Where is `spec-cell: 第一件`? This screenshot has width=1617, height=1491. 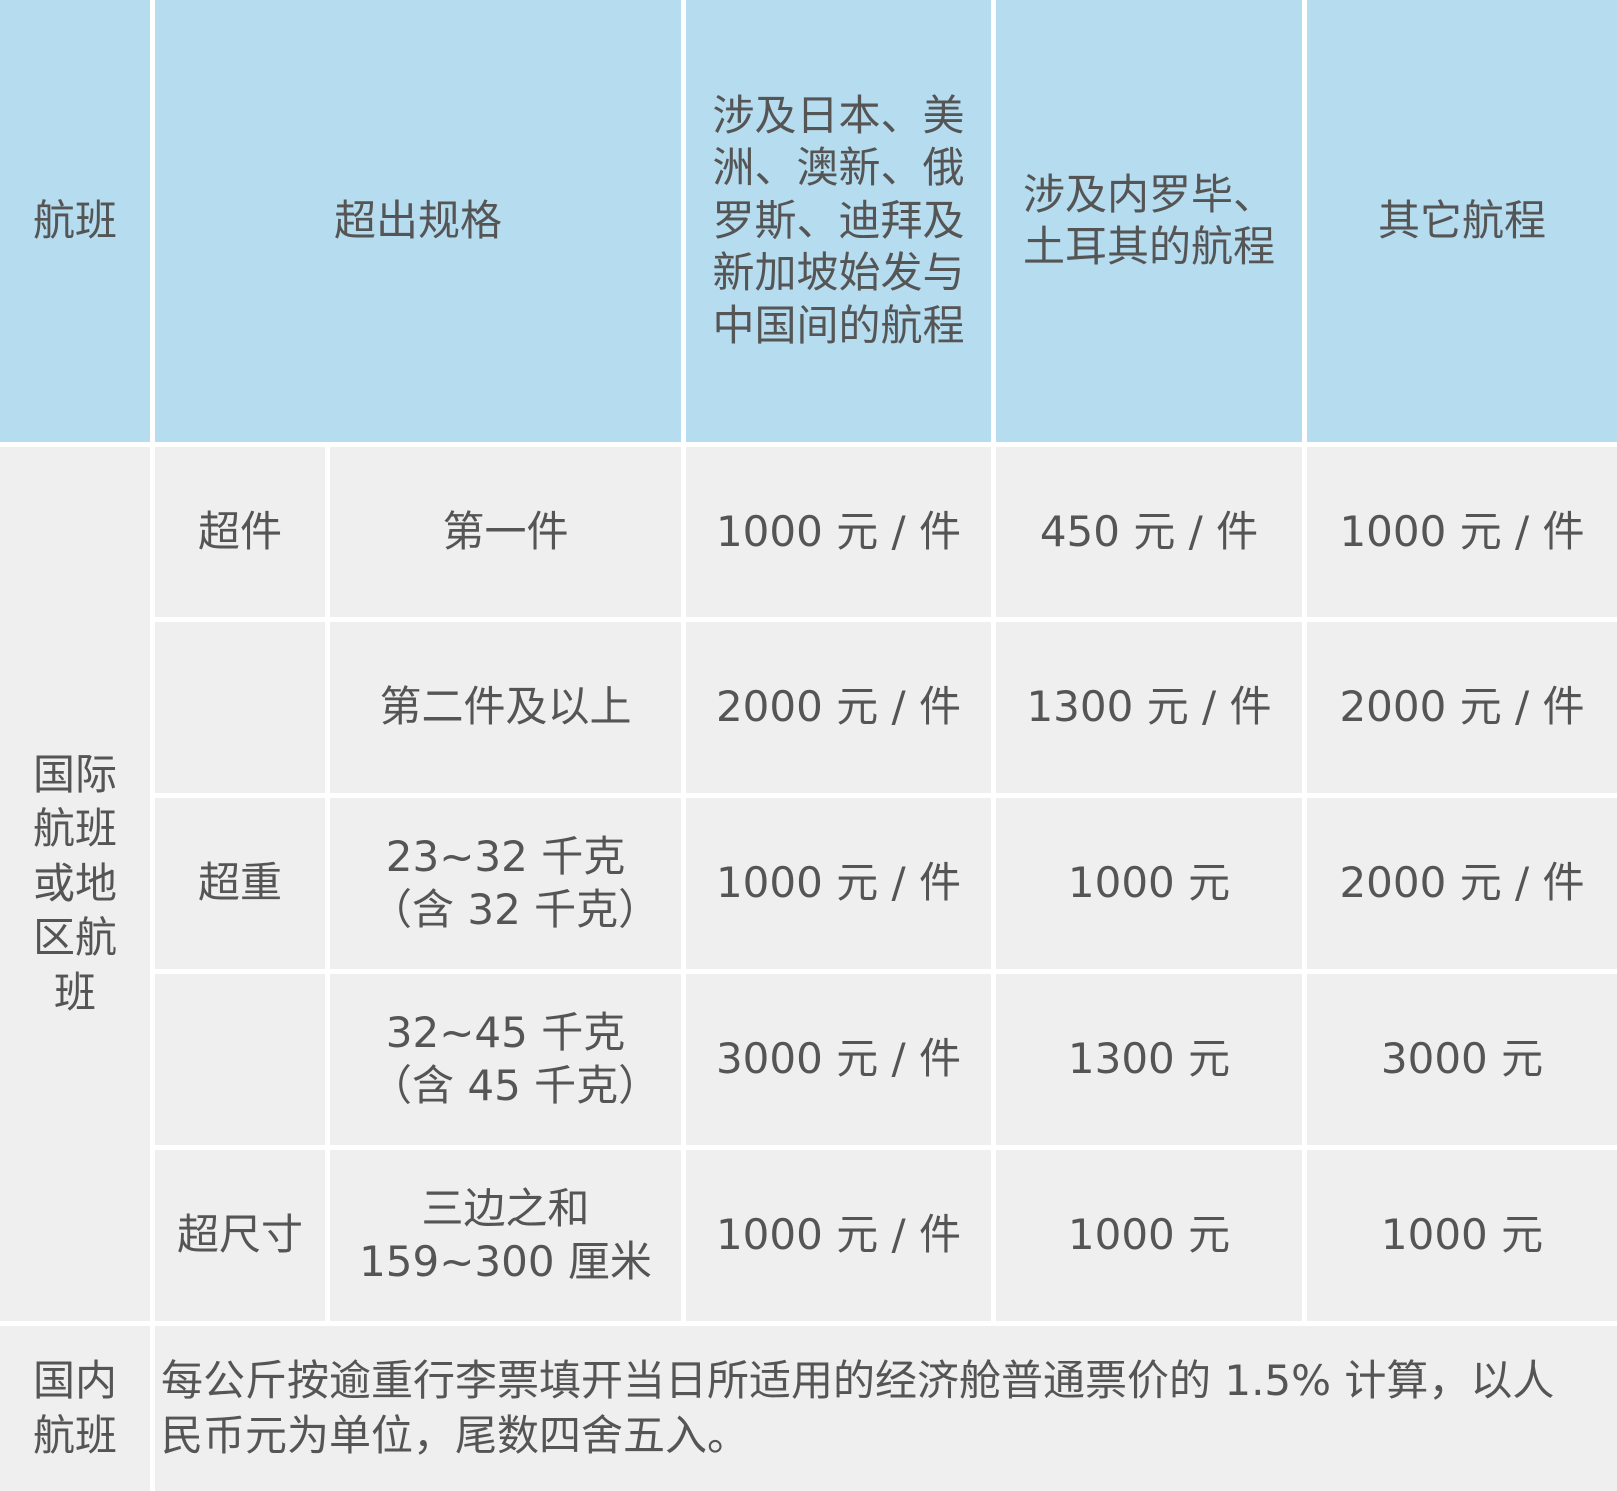
spec-cell: 第一件 is located at coordinates (505, 532).